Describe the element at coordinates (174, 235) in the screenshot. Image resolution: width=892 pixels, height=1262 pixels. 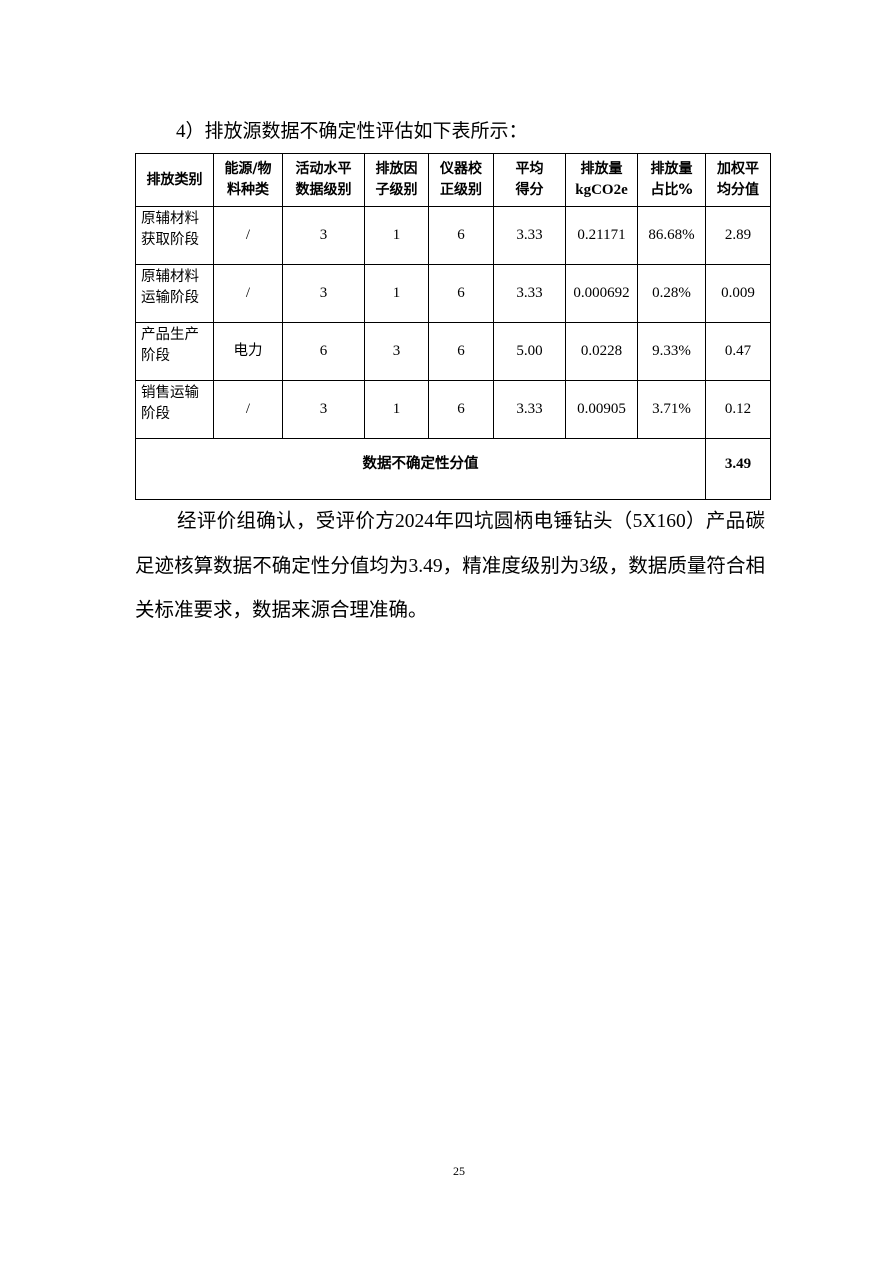
I see `category-cell: 原辅材料 获取阶段` at that location.